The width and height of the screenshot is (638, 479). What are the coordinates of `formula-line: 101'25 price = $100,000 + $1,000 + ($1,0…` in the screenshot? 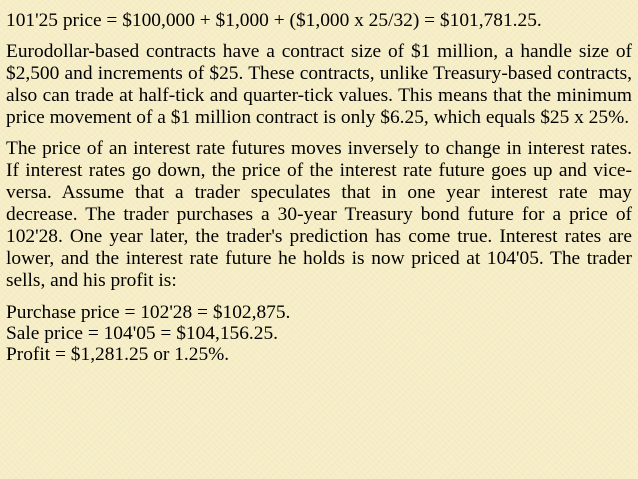 It's located at (274, 20).